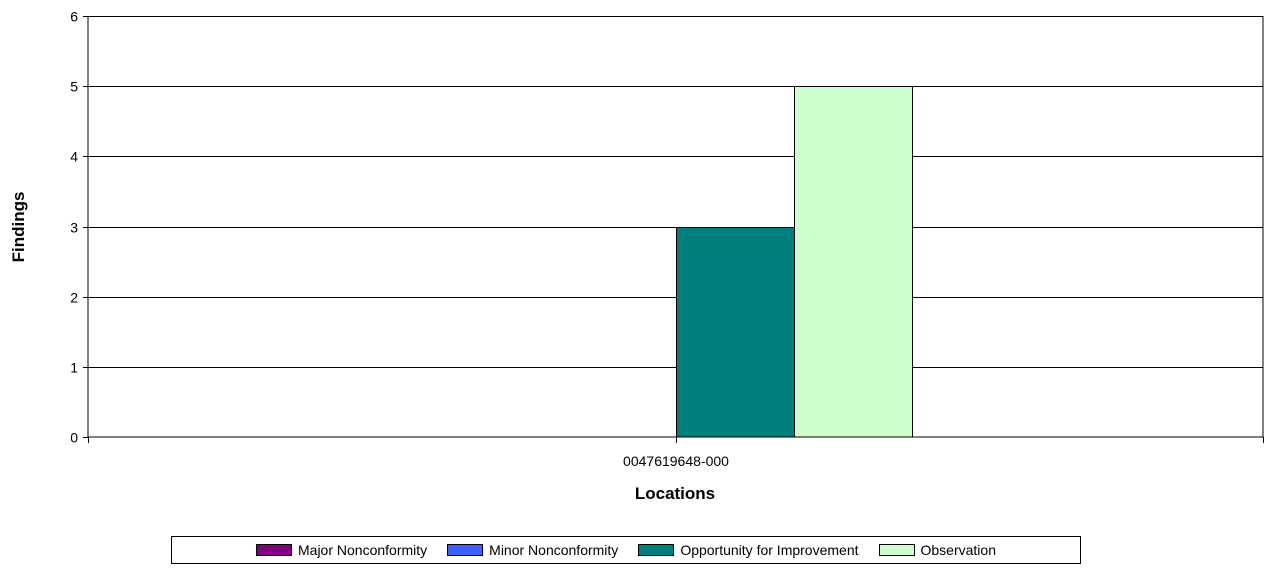 This screenshot has height=570, width=1265. What do you see at coordinates (735, 332) in the screenshot?
I see `bar-opportunity-for-improvement` at bounding box center [735, 332].